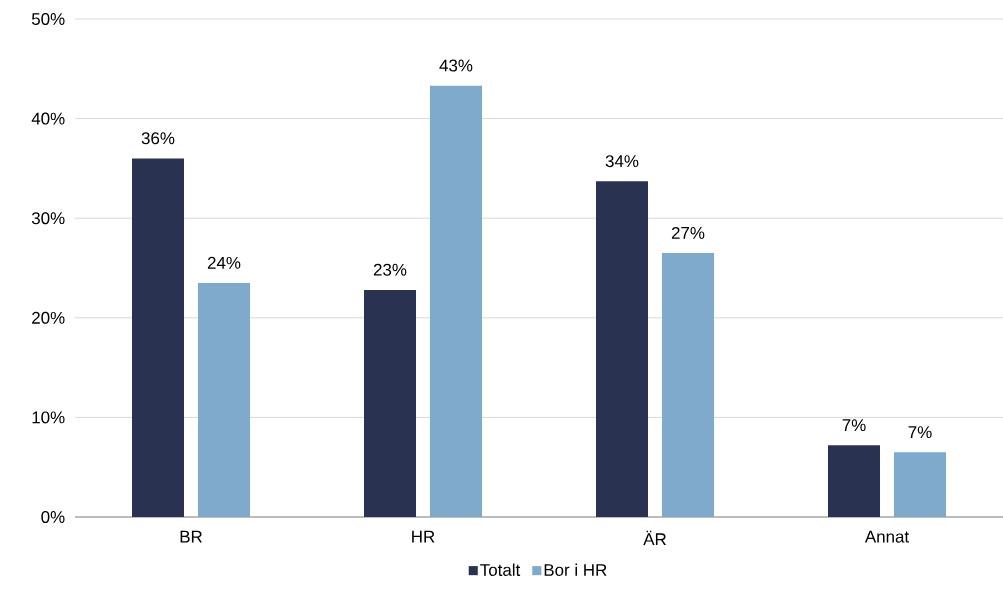  I want to click on legend-label: Totalt, so click(500, 569).